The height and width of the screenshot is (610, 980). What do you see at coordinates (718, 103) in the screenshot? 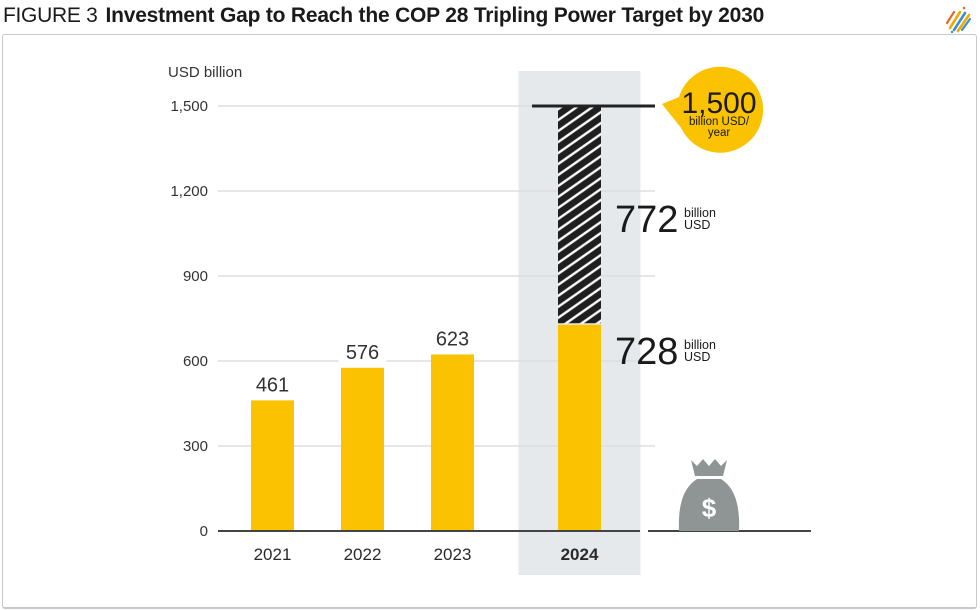
I see `target-value: 1,500` at bounding box center [718, 103].